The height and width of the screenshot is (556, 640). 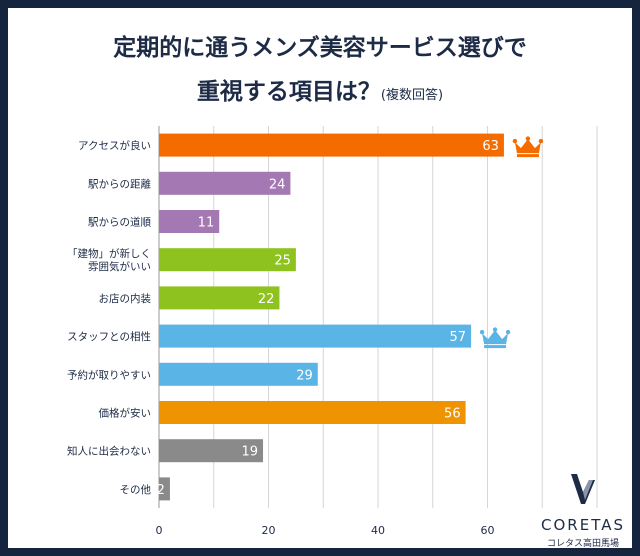 What do you see at coordinates (125, 413) in the screenshot?
I see `category-label: 価格が安い` at bounding box center [125, 413].